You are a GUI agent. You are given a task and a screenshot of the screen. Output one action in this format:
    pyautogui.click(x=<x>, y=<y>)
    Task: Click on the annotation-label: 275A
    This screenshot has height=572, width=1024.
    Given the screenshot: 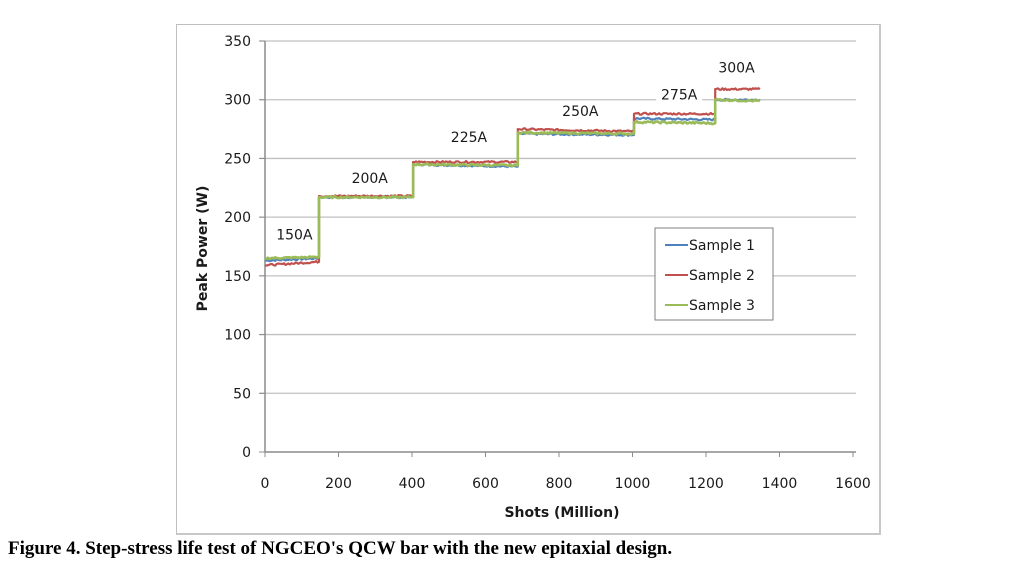 What is the action you would take?
    pyautogui.click(x=679, y=96)
    